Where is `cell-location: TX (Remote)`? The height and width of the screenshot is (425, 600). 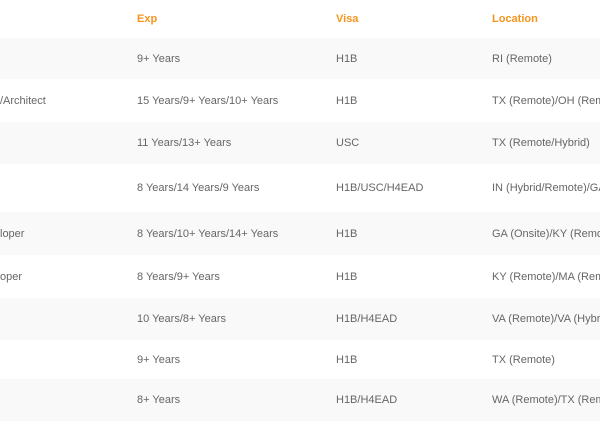 cell-location: TX (Remote) is located at coordinates (523, 359).